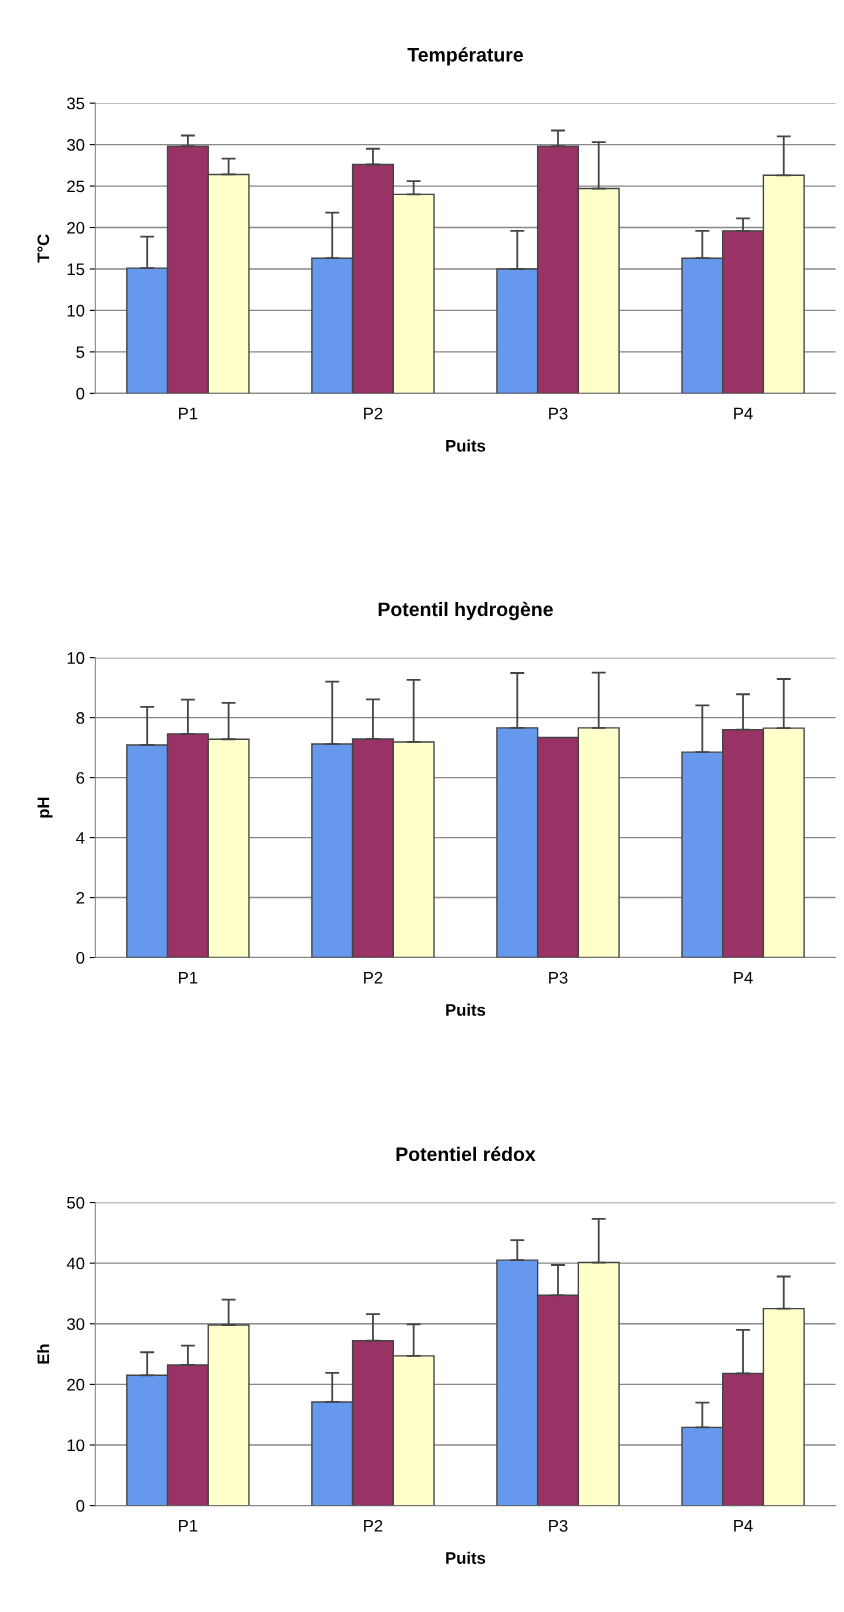  I want to click on y-tick-label: 2, so click(80, 897).